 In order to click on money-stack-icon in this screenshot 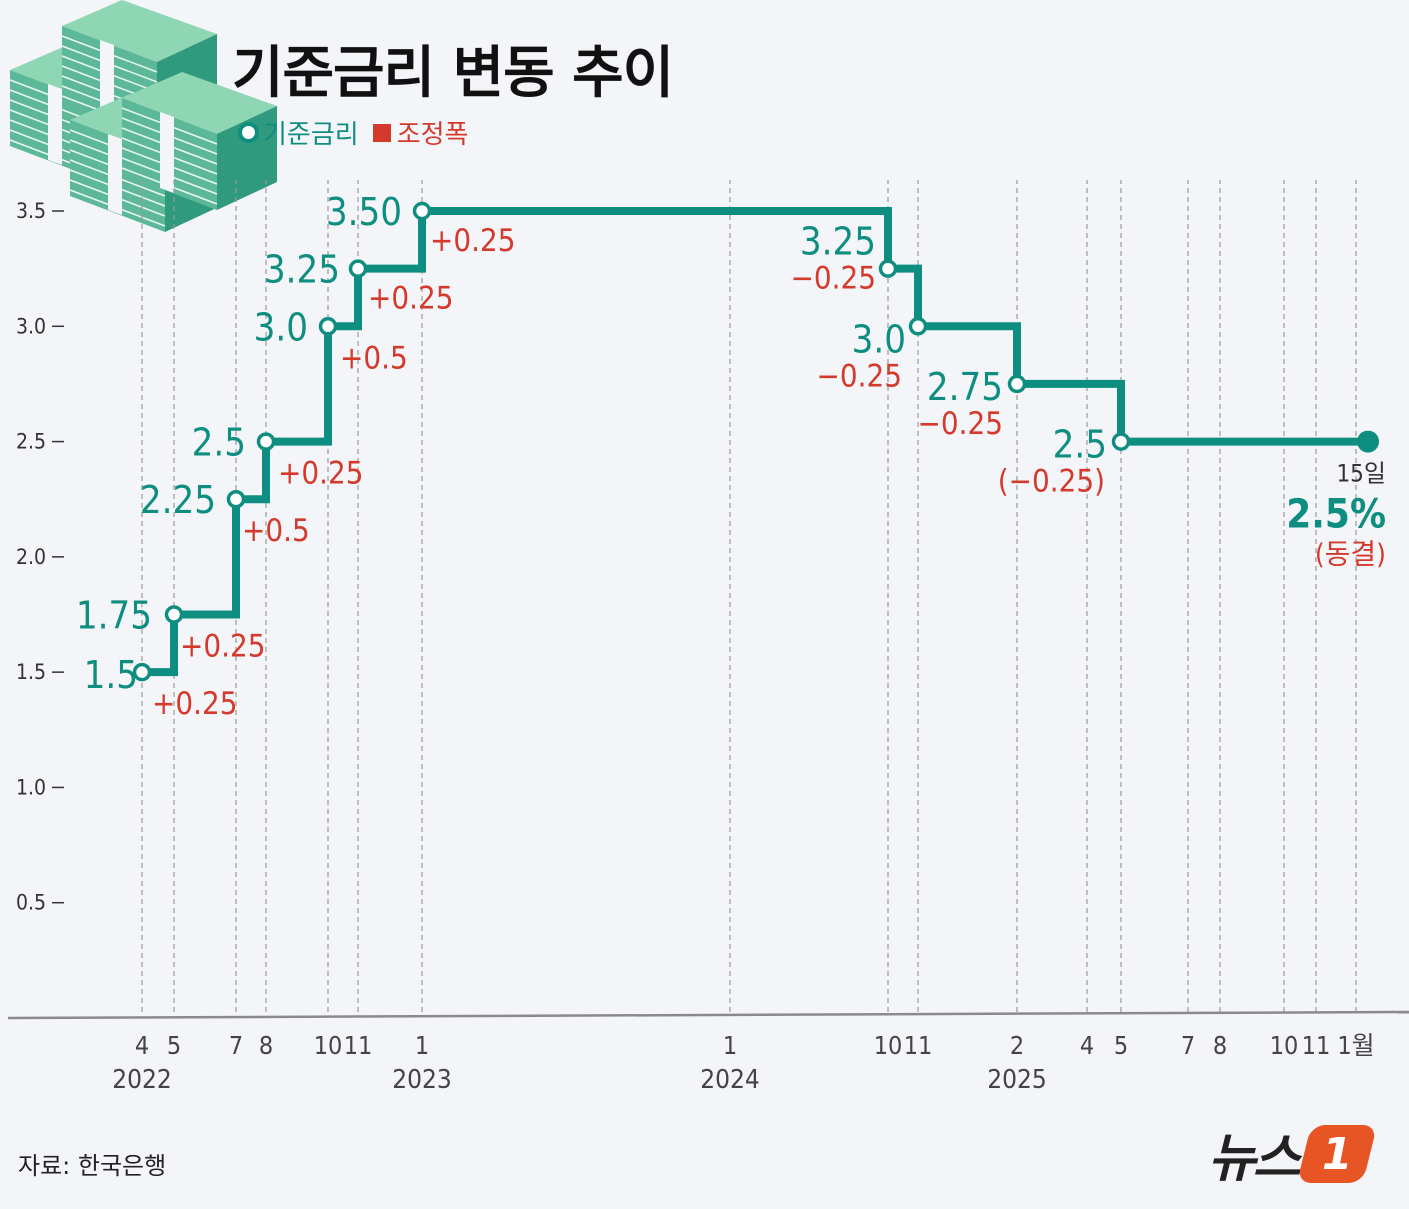, I will do `click(143, 116)`.